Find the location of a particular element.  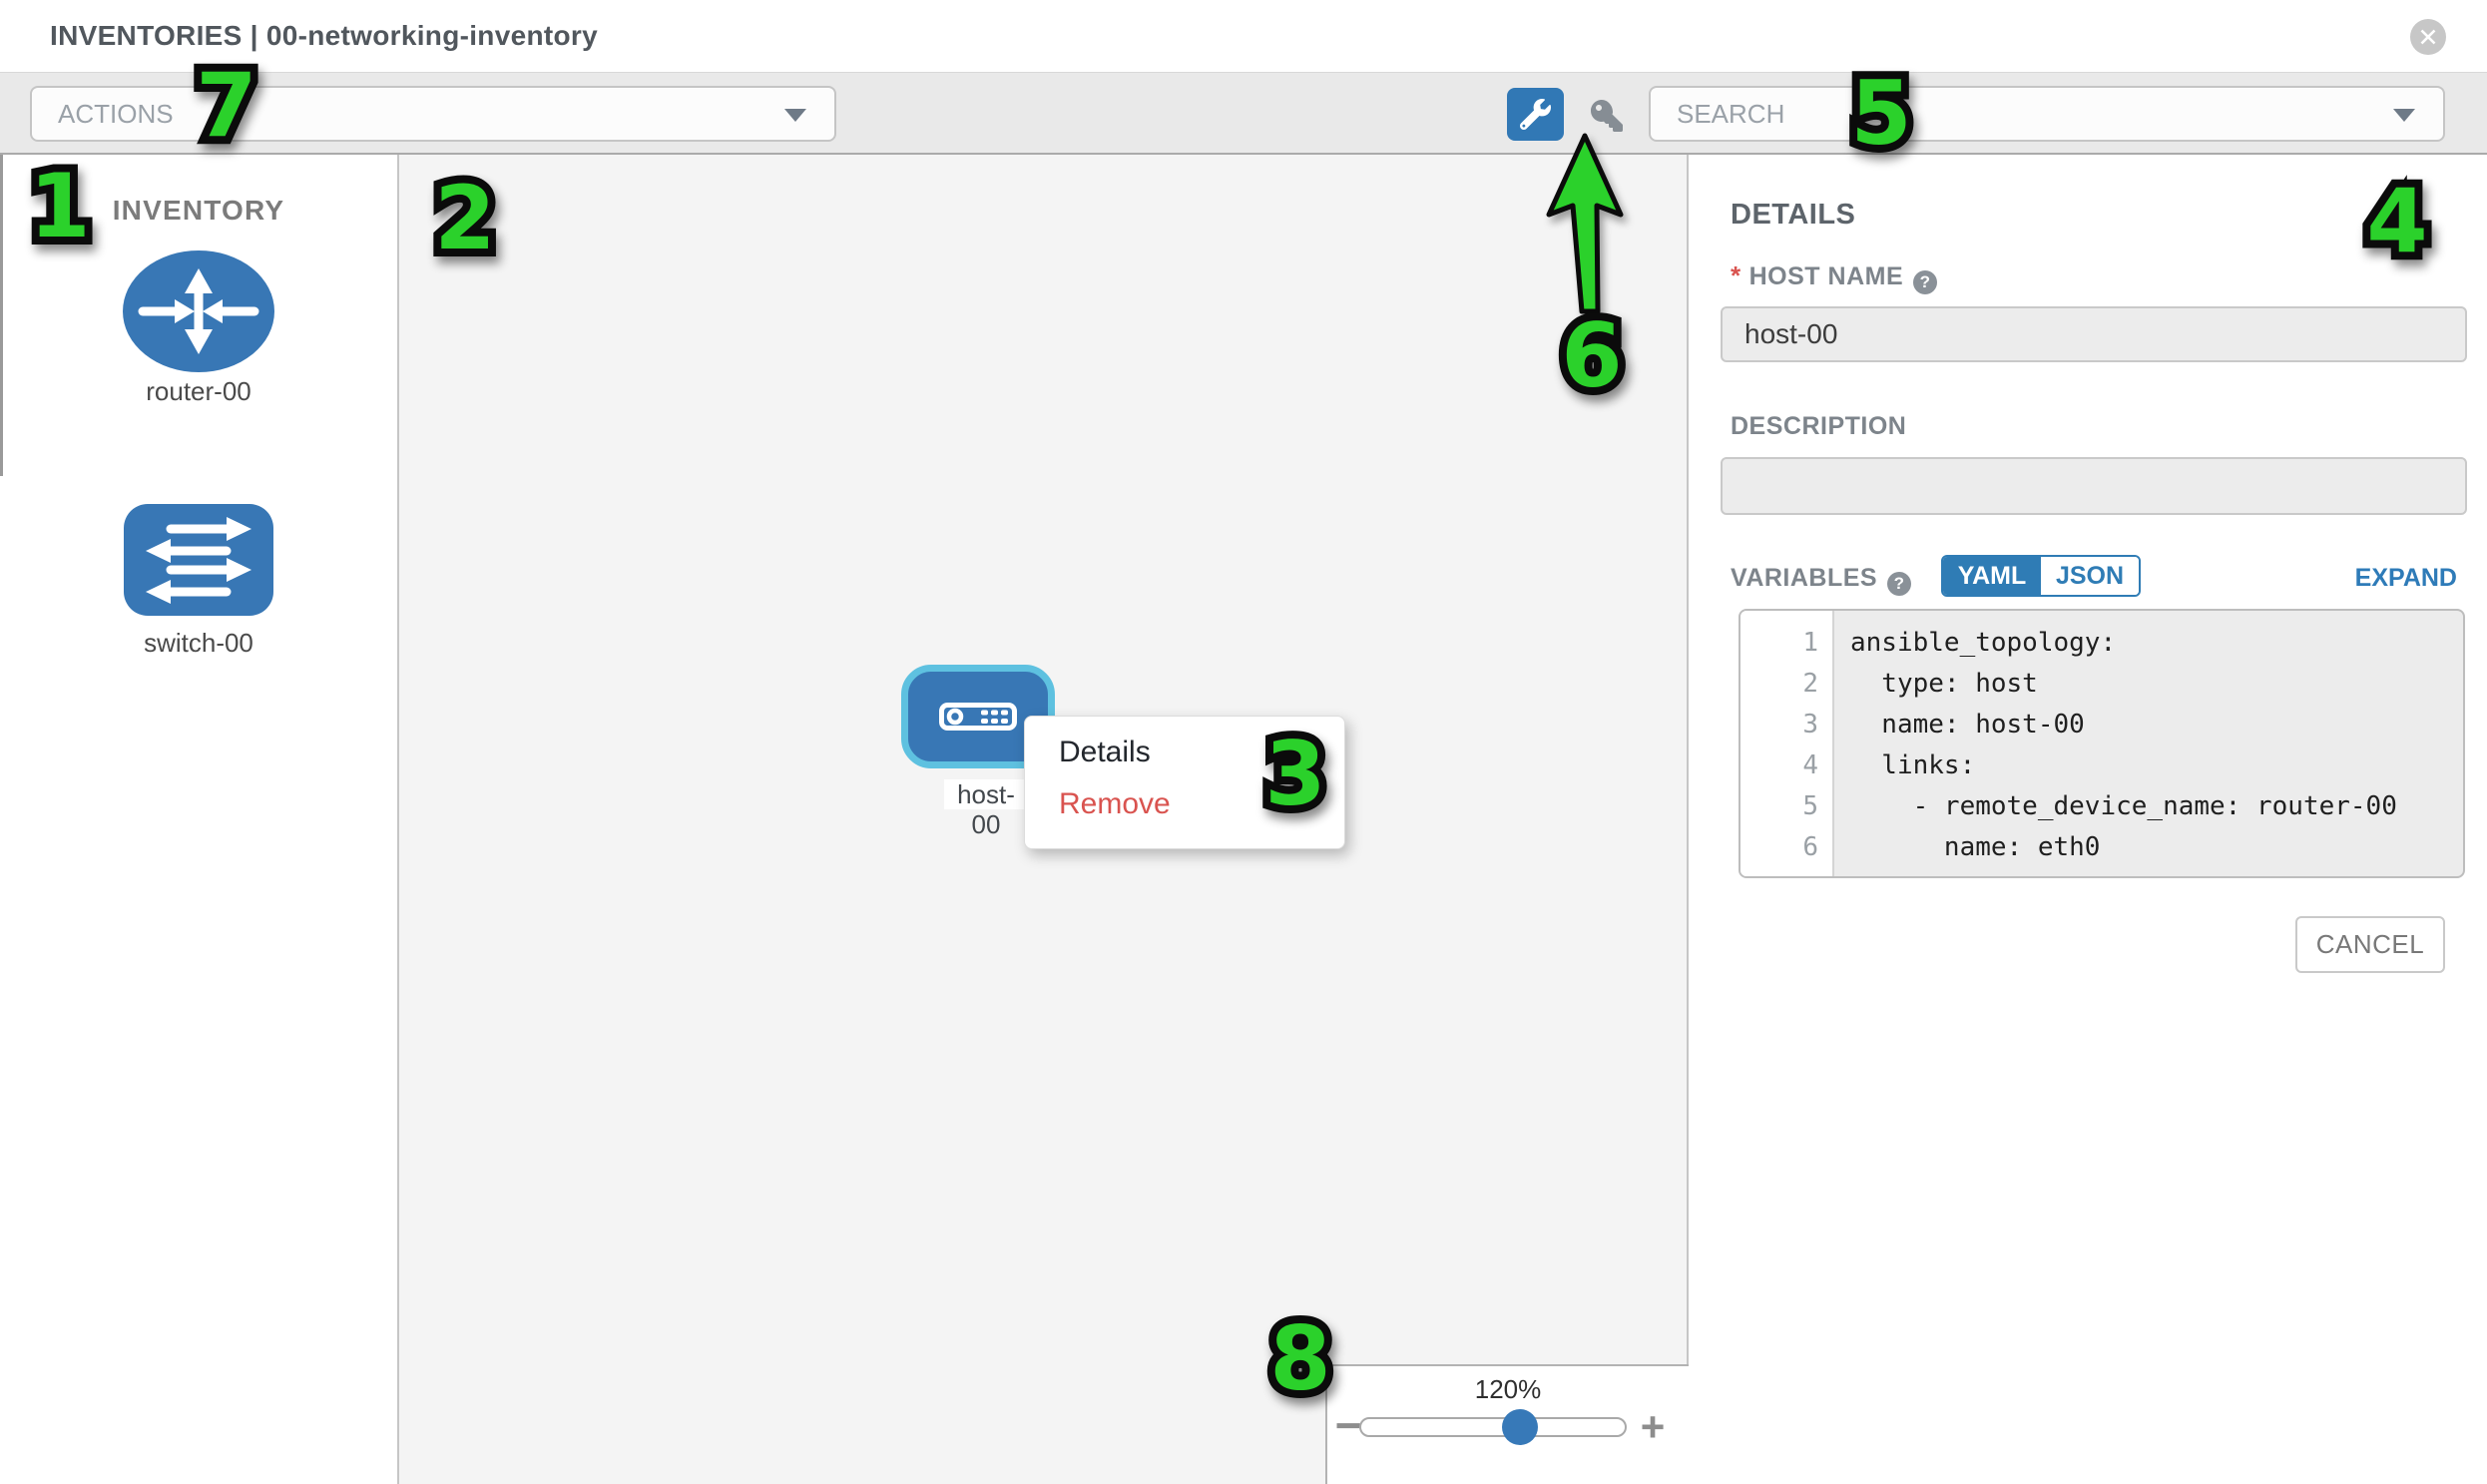

code-line: 4 links: is located at coordinates (1889, 765).